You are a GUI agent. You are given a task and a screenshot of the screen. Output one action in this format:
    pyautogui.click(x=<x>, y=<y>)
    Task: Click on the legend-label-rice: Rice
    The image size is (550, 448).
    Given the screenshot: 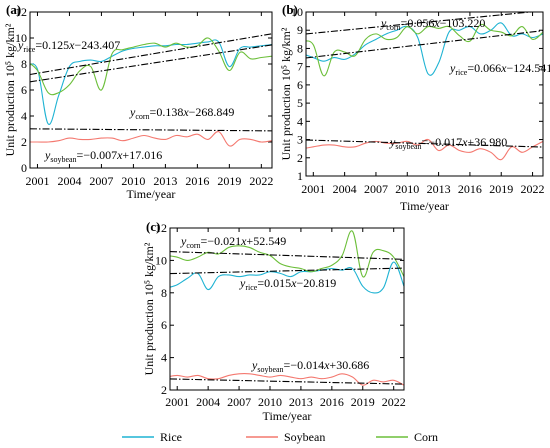 What is the action you would take?
    pyautogui.click(x=171, y=437)
    